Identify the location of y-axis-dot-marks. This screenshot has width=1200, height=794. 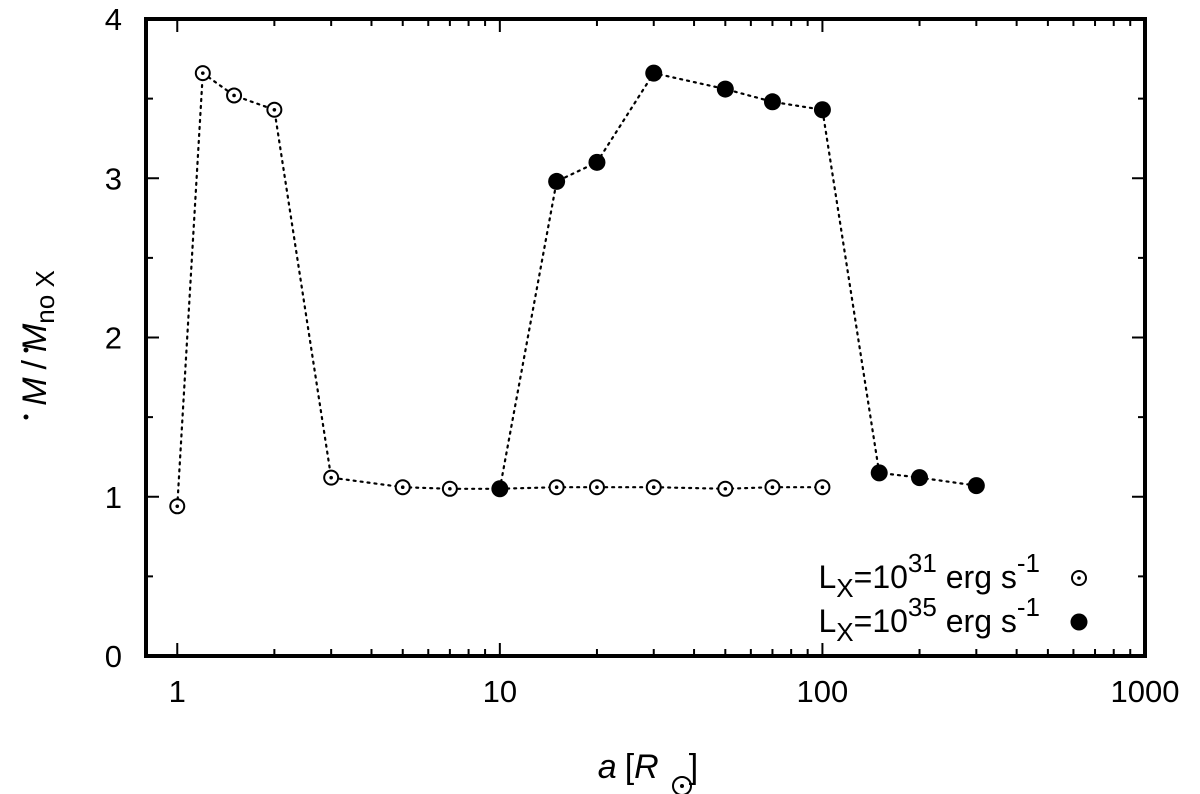
(26, 383).